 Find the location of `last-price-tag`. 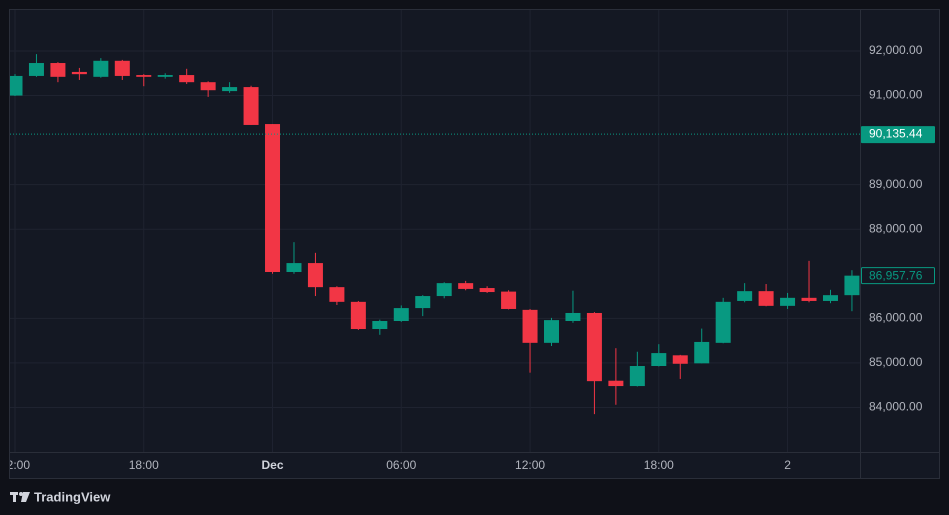

last-price-tag is located at coordinates (898, 276).